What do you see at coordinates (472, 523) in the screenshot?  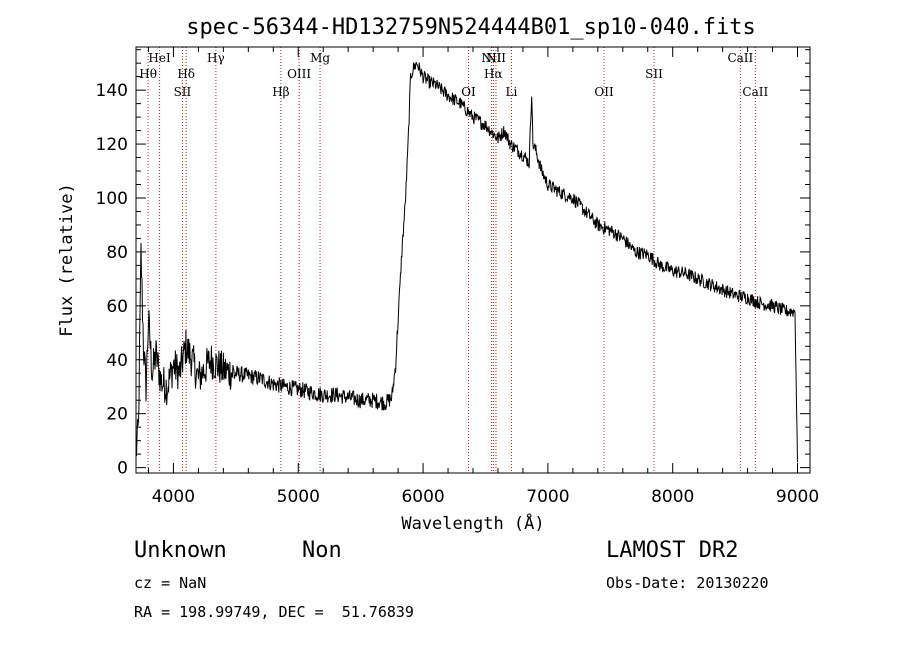 I see `x-axis-label: Wavelength (Å)` at bounding box center [472, 523].